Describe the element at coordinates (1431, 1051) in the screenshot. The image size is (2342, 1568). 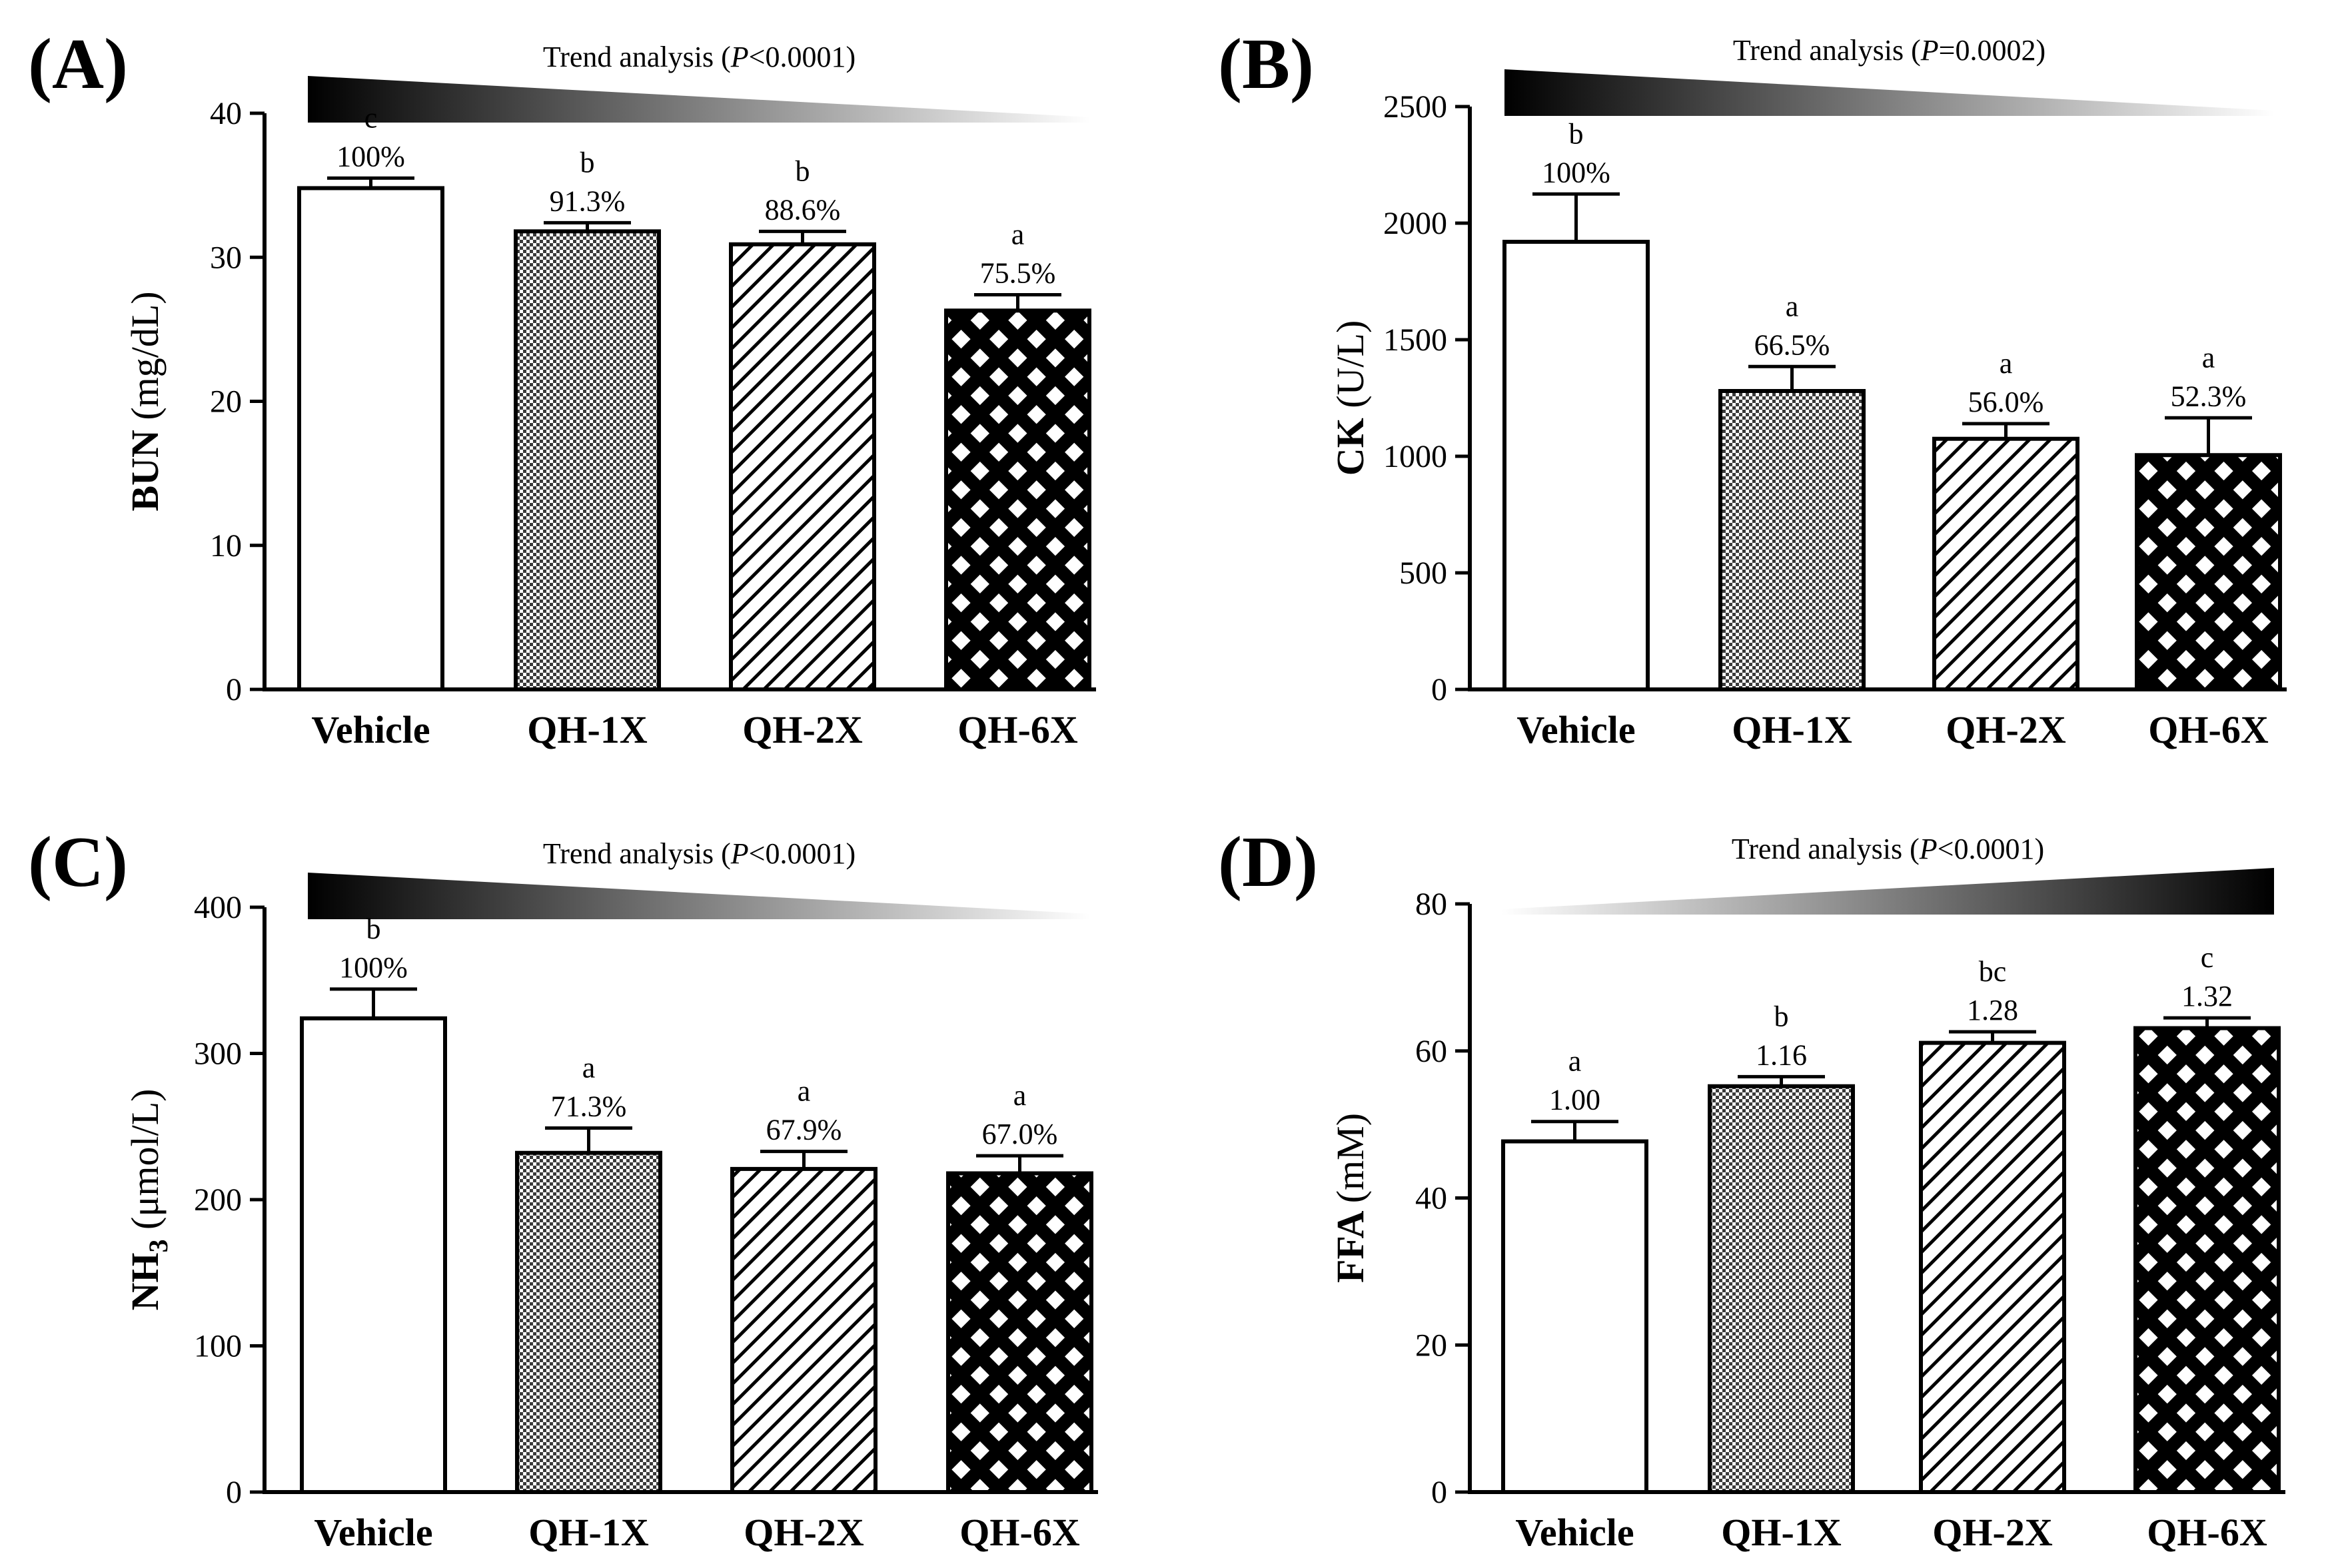
I see `y-tick-label: 60` at that location.